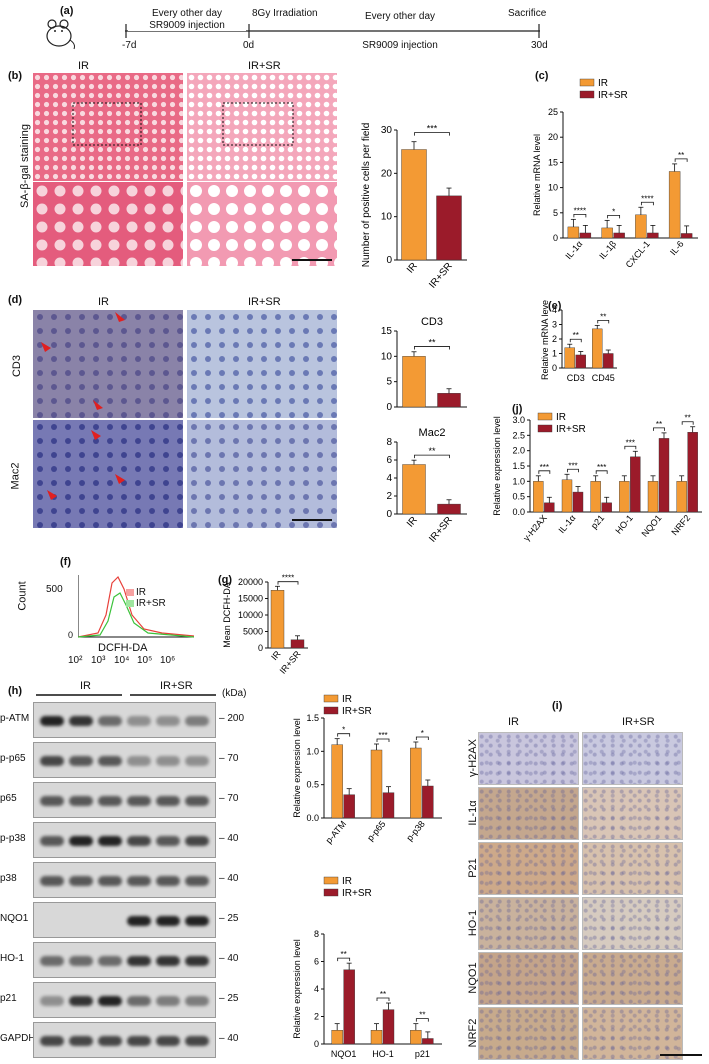  Describe the element at coordinates (108, 474) in the screenshot. I see `ihc-mac2-ir` at that location.